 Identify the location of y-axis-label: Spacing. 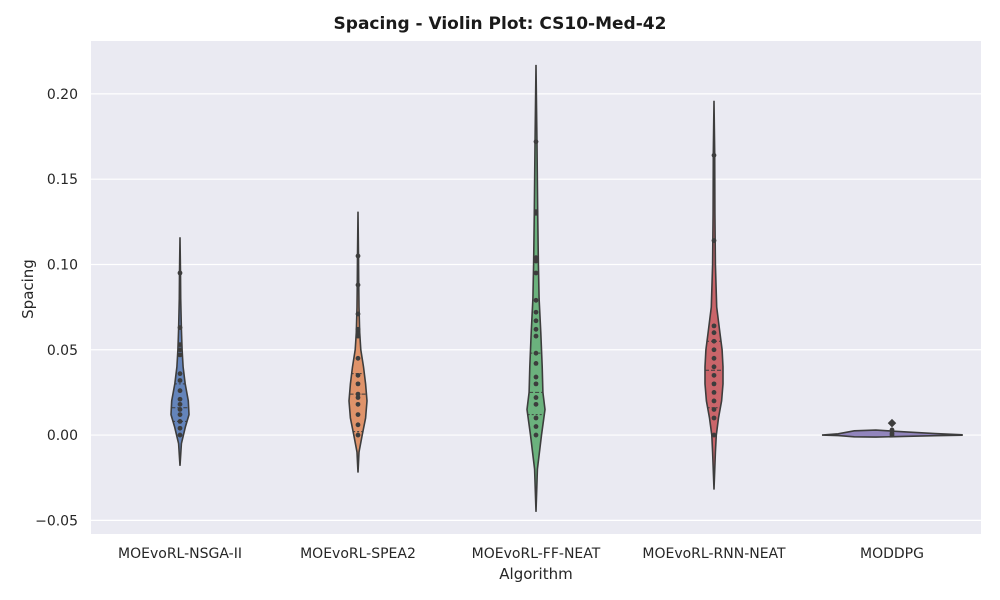
(28, 289).